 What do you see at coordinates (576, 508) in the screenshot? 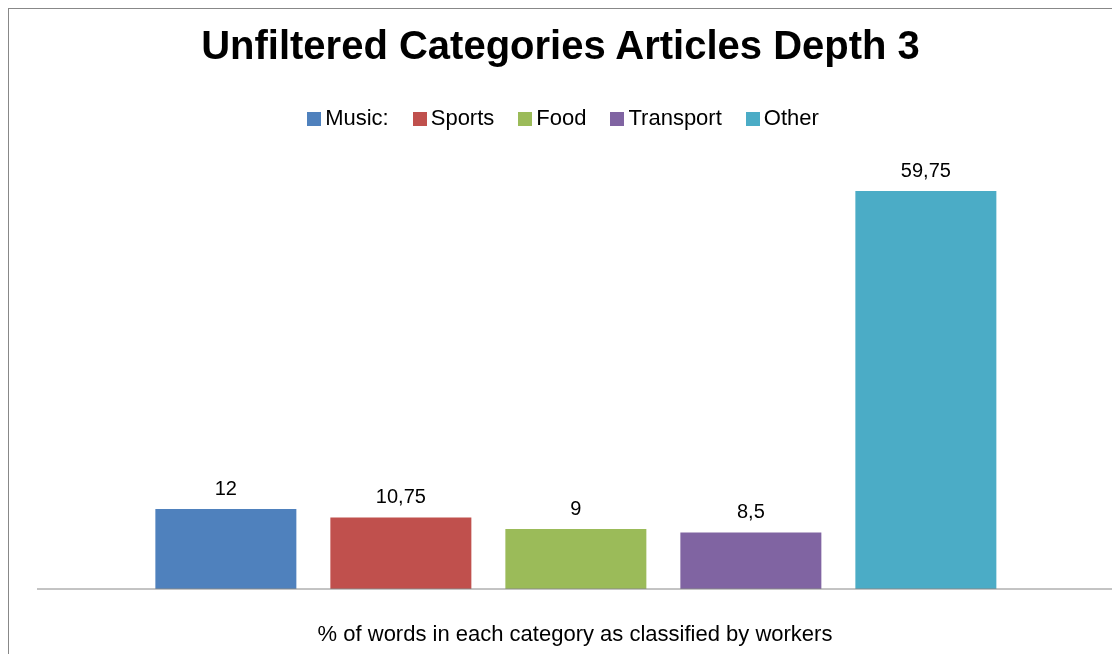
I see `data-label: 9` at bounding box center [576, 508].